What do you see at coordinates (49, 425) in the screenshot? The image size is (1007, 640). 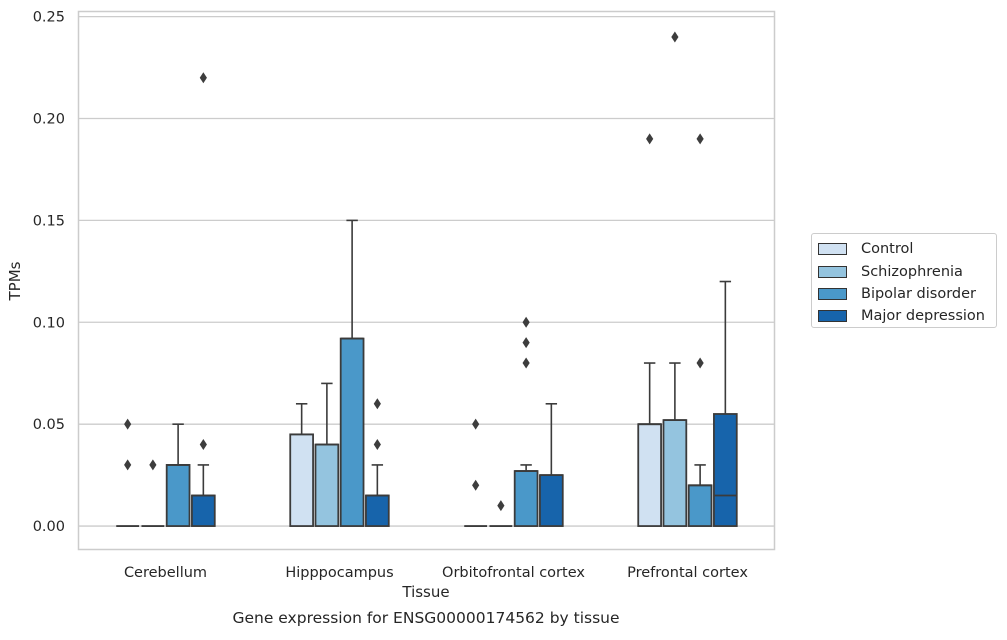 I see `y-tick-label: 0.05` at bounding box center [49, 425].